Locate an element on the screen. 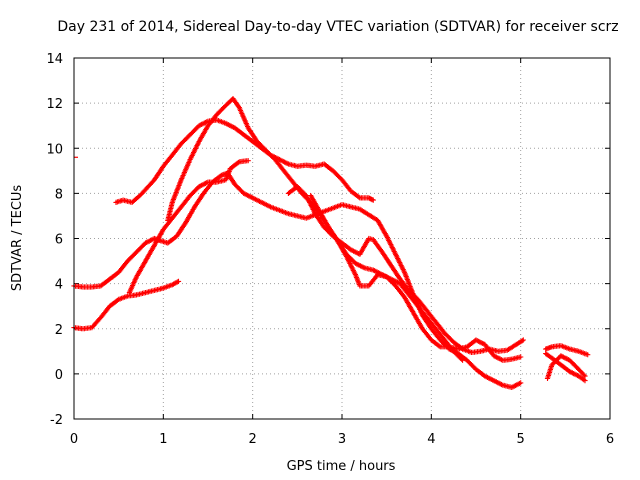 This screenshot has height=480, width=640. y-tick-label: 10 is located at coordinates (54, 149).